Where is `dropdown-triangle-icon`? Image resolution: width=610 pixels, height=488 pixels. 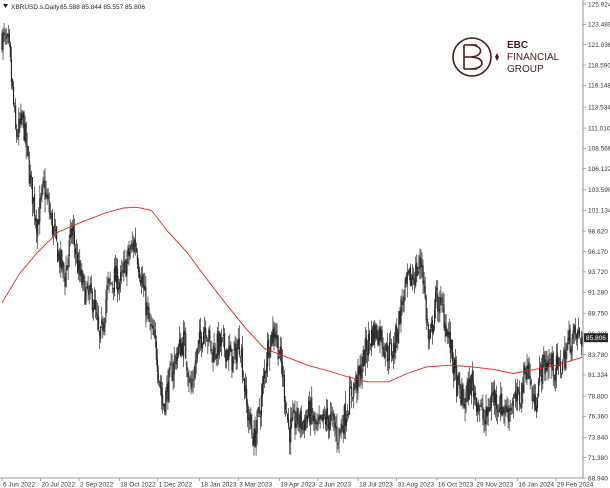
dropdown-triangle-icon is located at coordinates (5, 6).